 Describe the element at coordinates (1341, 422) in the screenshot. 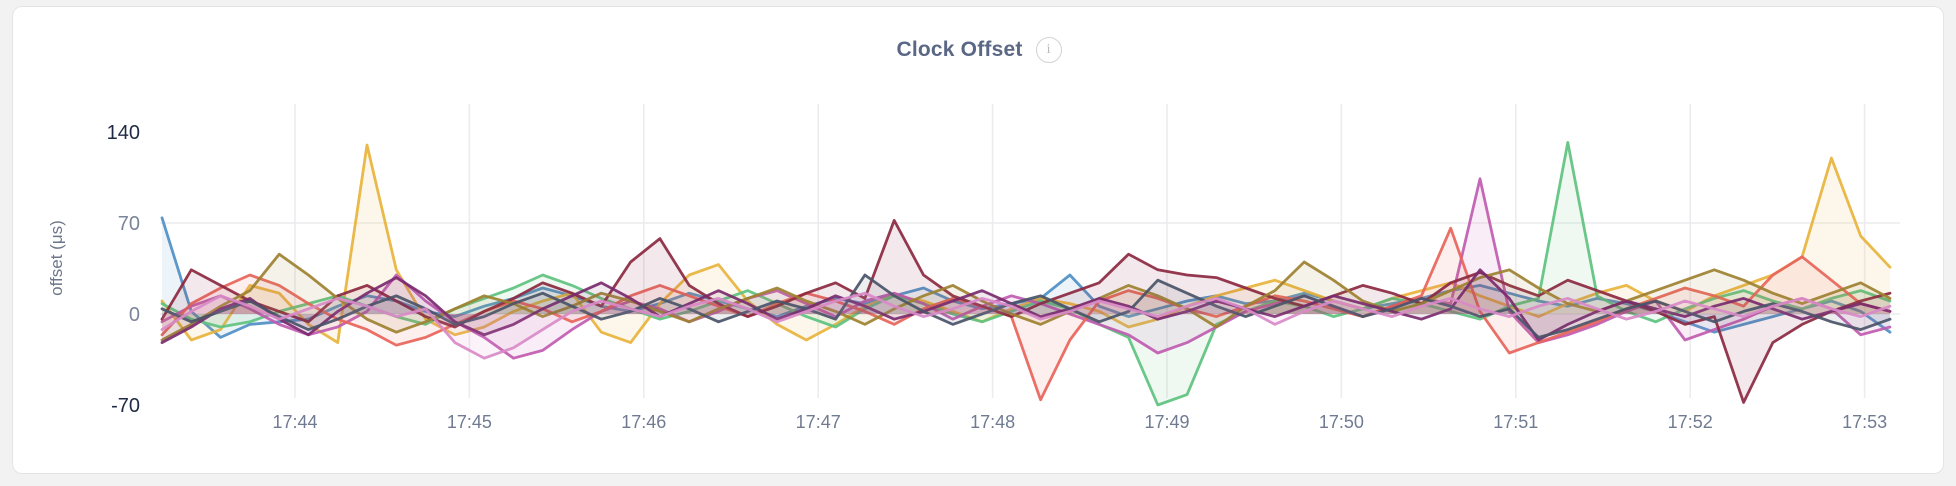

I see `x-axis-tick-label: 17:50` at that location.